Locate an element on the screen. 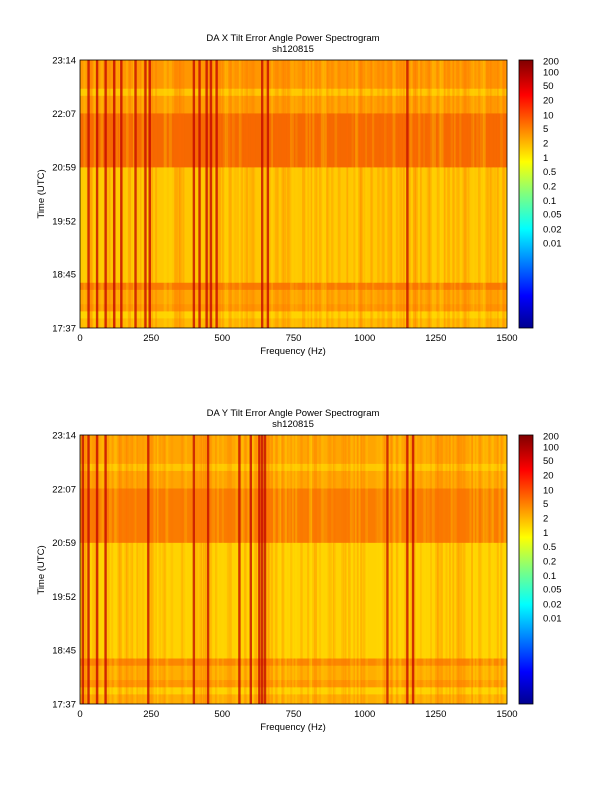  x-axis-ticks: 0 250 500 750 1000 1250 1500 is located at coordinates (297, 714).